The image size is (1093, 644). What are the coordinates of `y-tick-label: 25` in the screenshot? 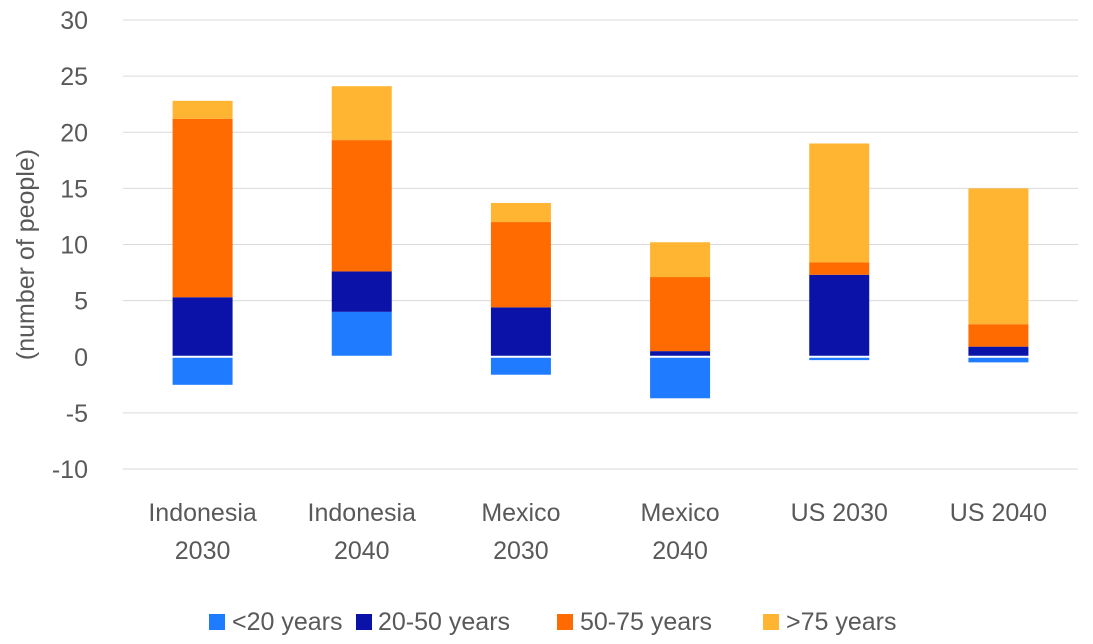 It's located at (74, 77).